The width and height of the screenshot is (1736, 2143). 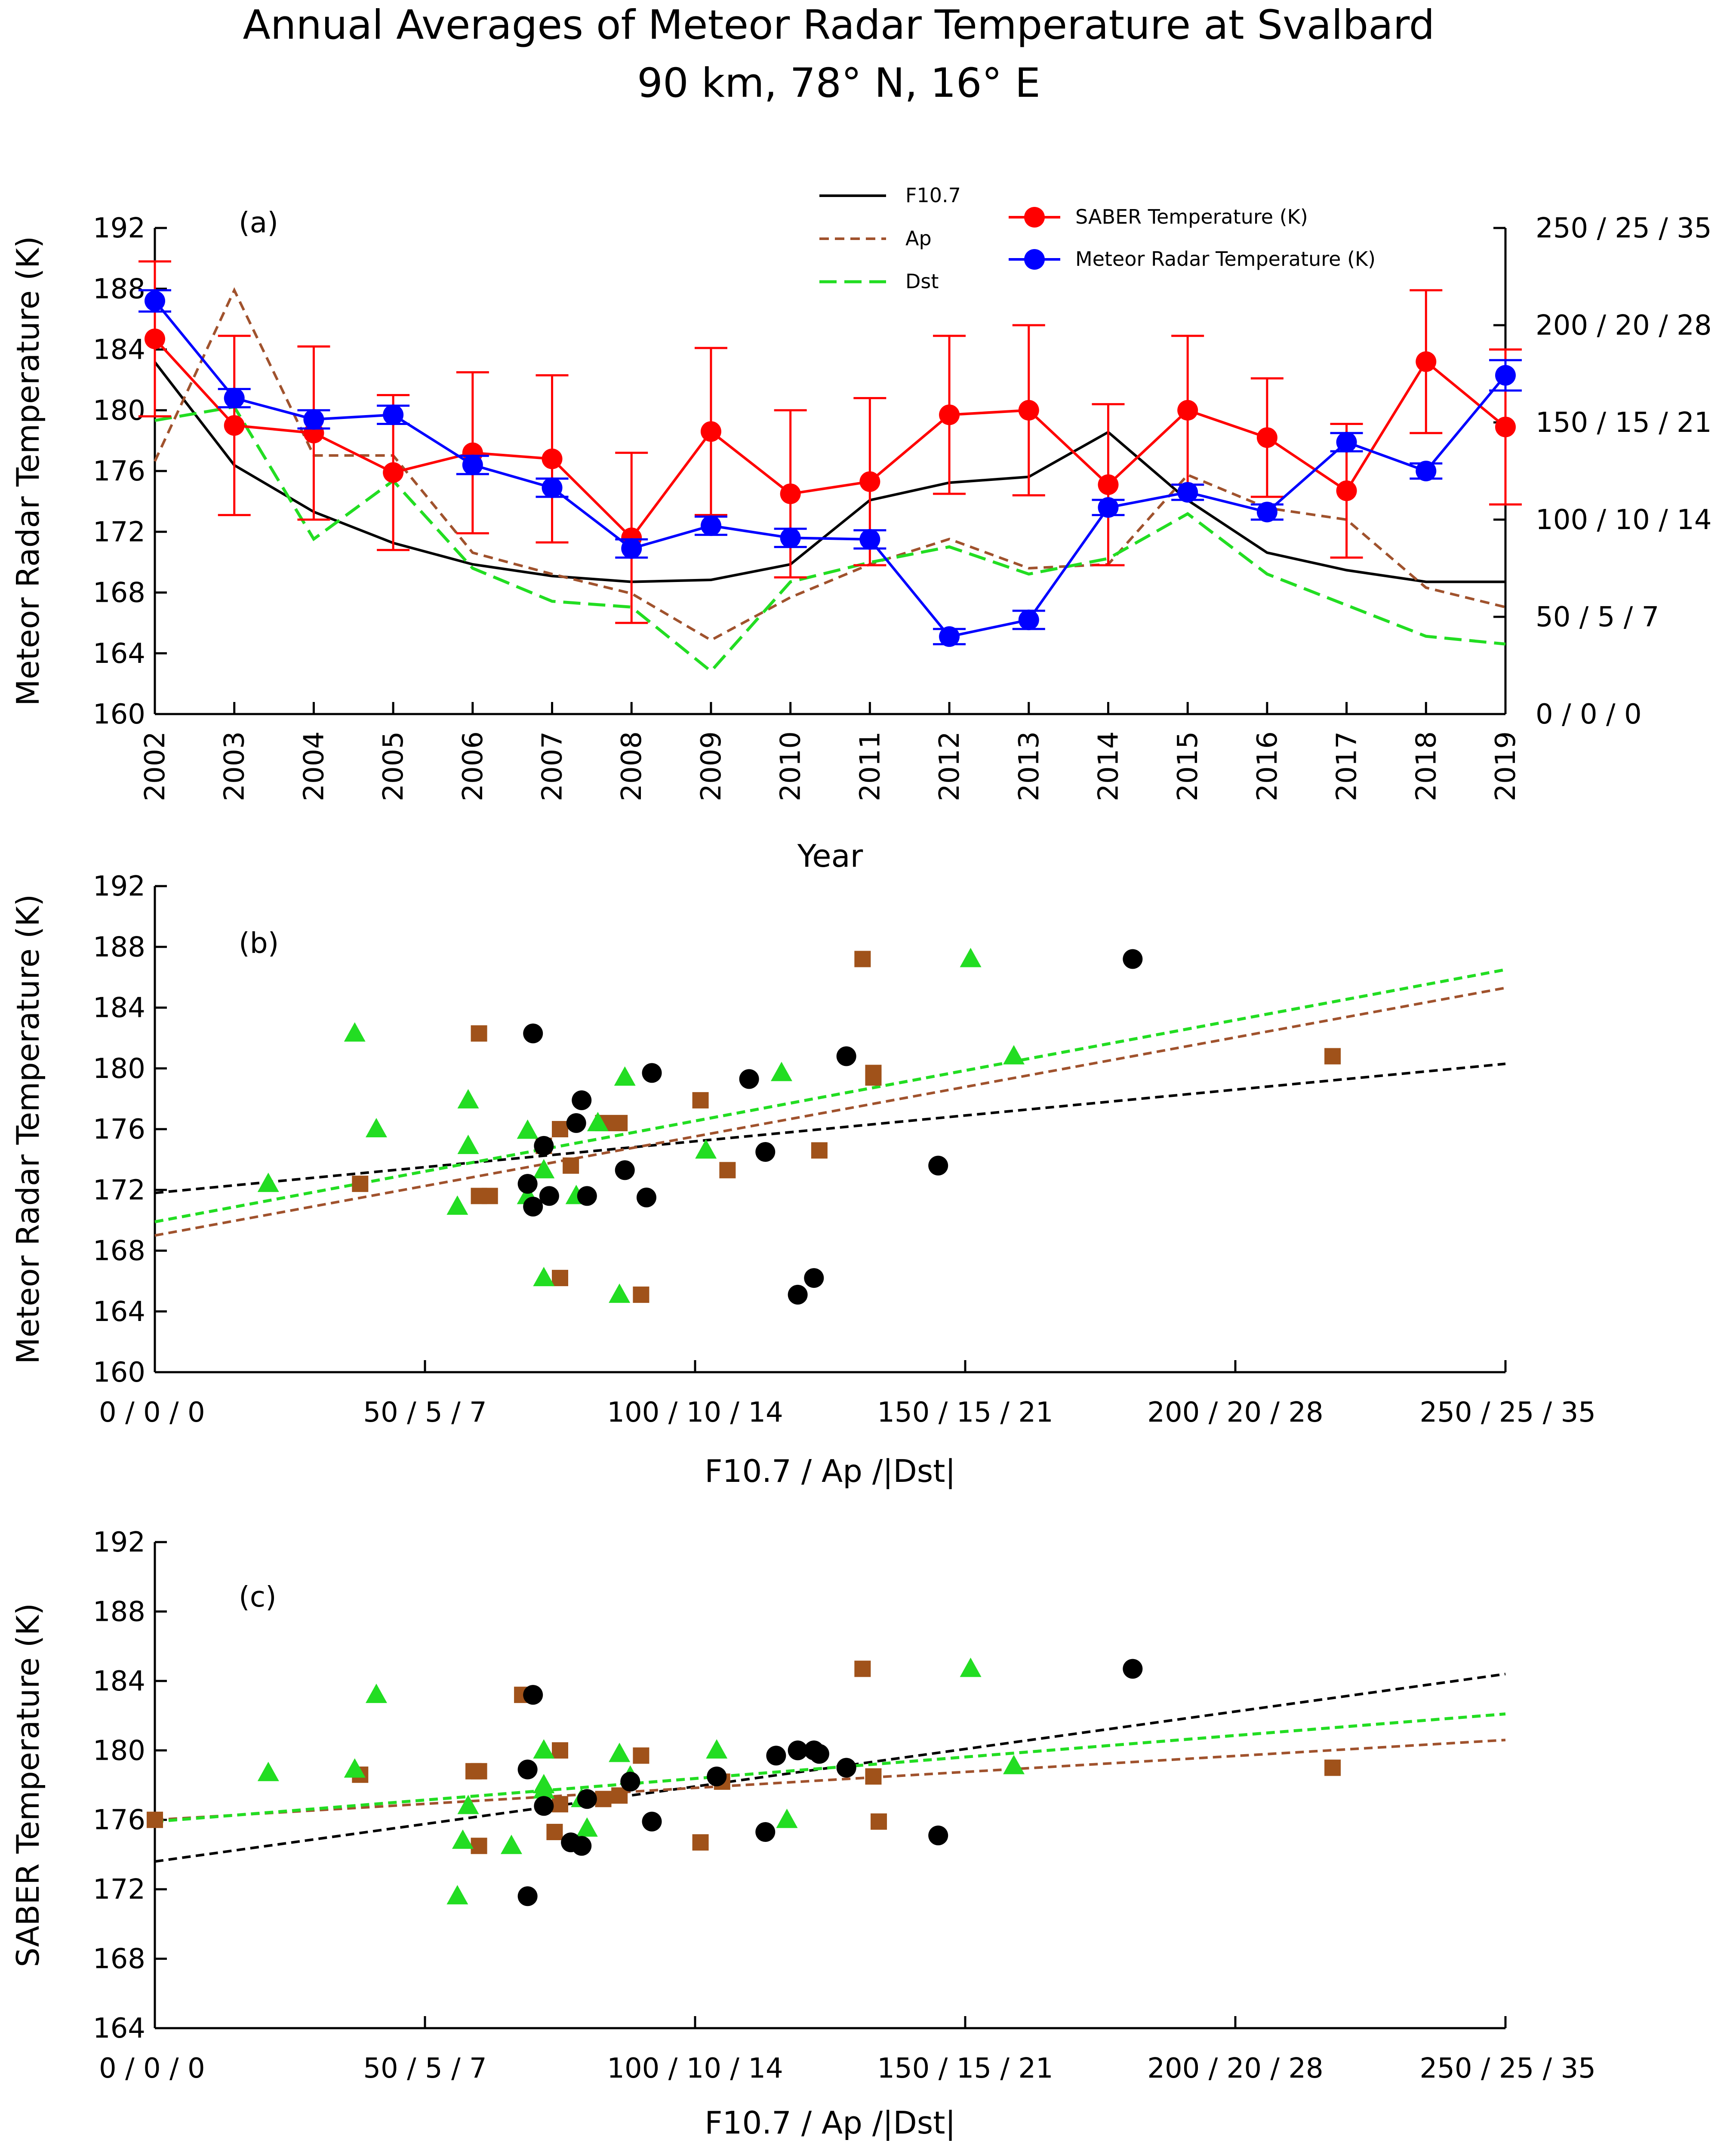 What do you see at coordinates (119, 714) in the screenshot?
I see `panel-a-ytick-label: 160` at bounding box center [119, 714].